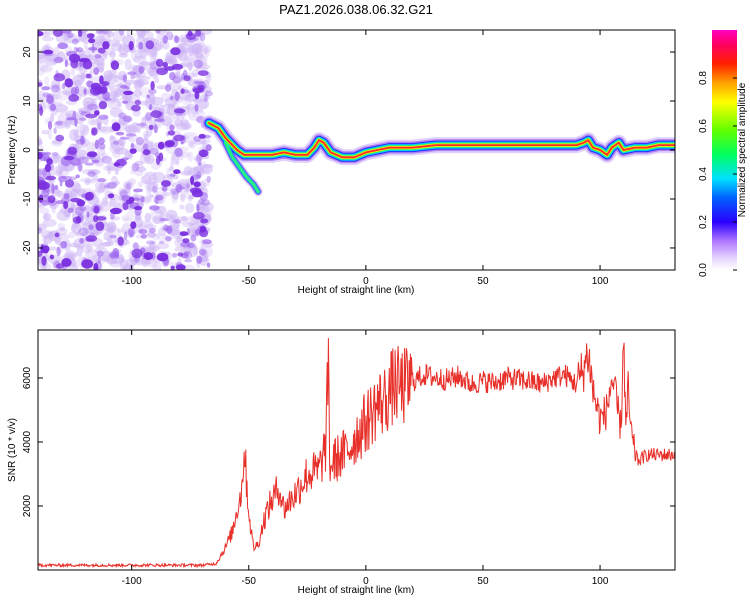 Image resolution: width=750 pixels, height=600 pixels. What do you see at coordinates (441, 140) in the screenshot?
I see `ridge-band` at bounding box center [441, 140].